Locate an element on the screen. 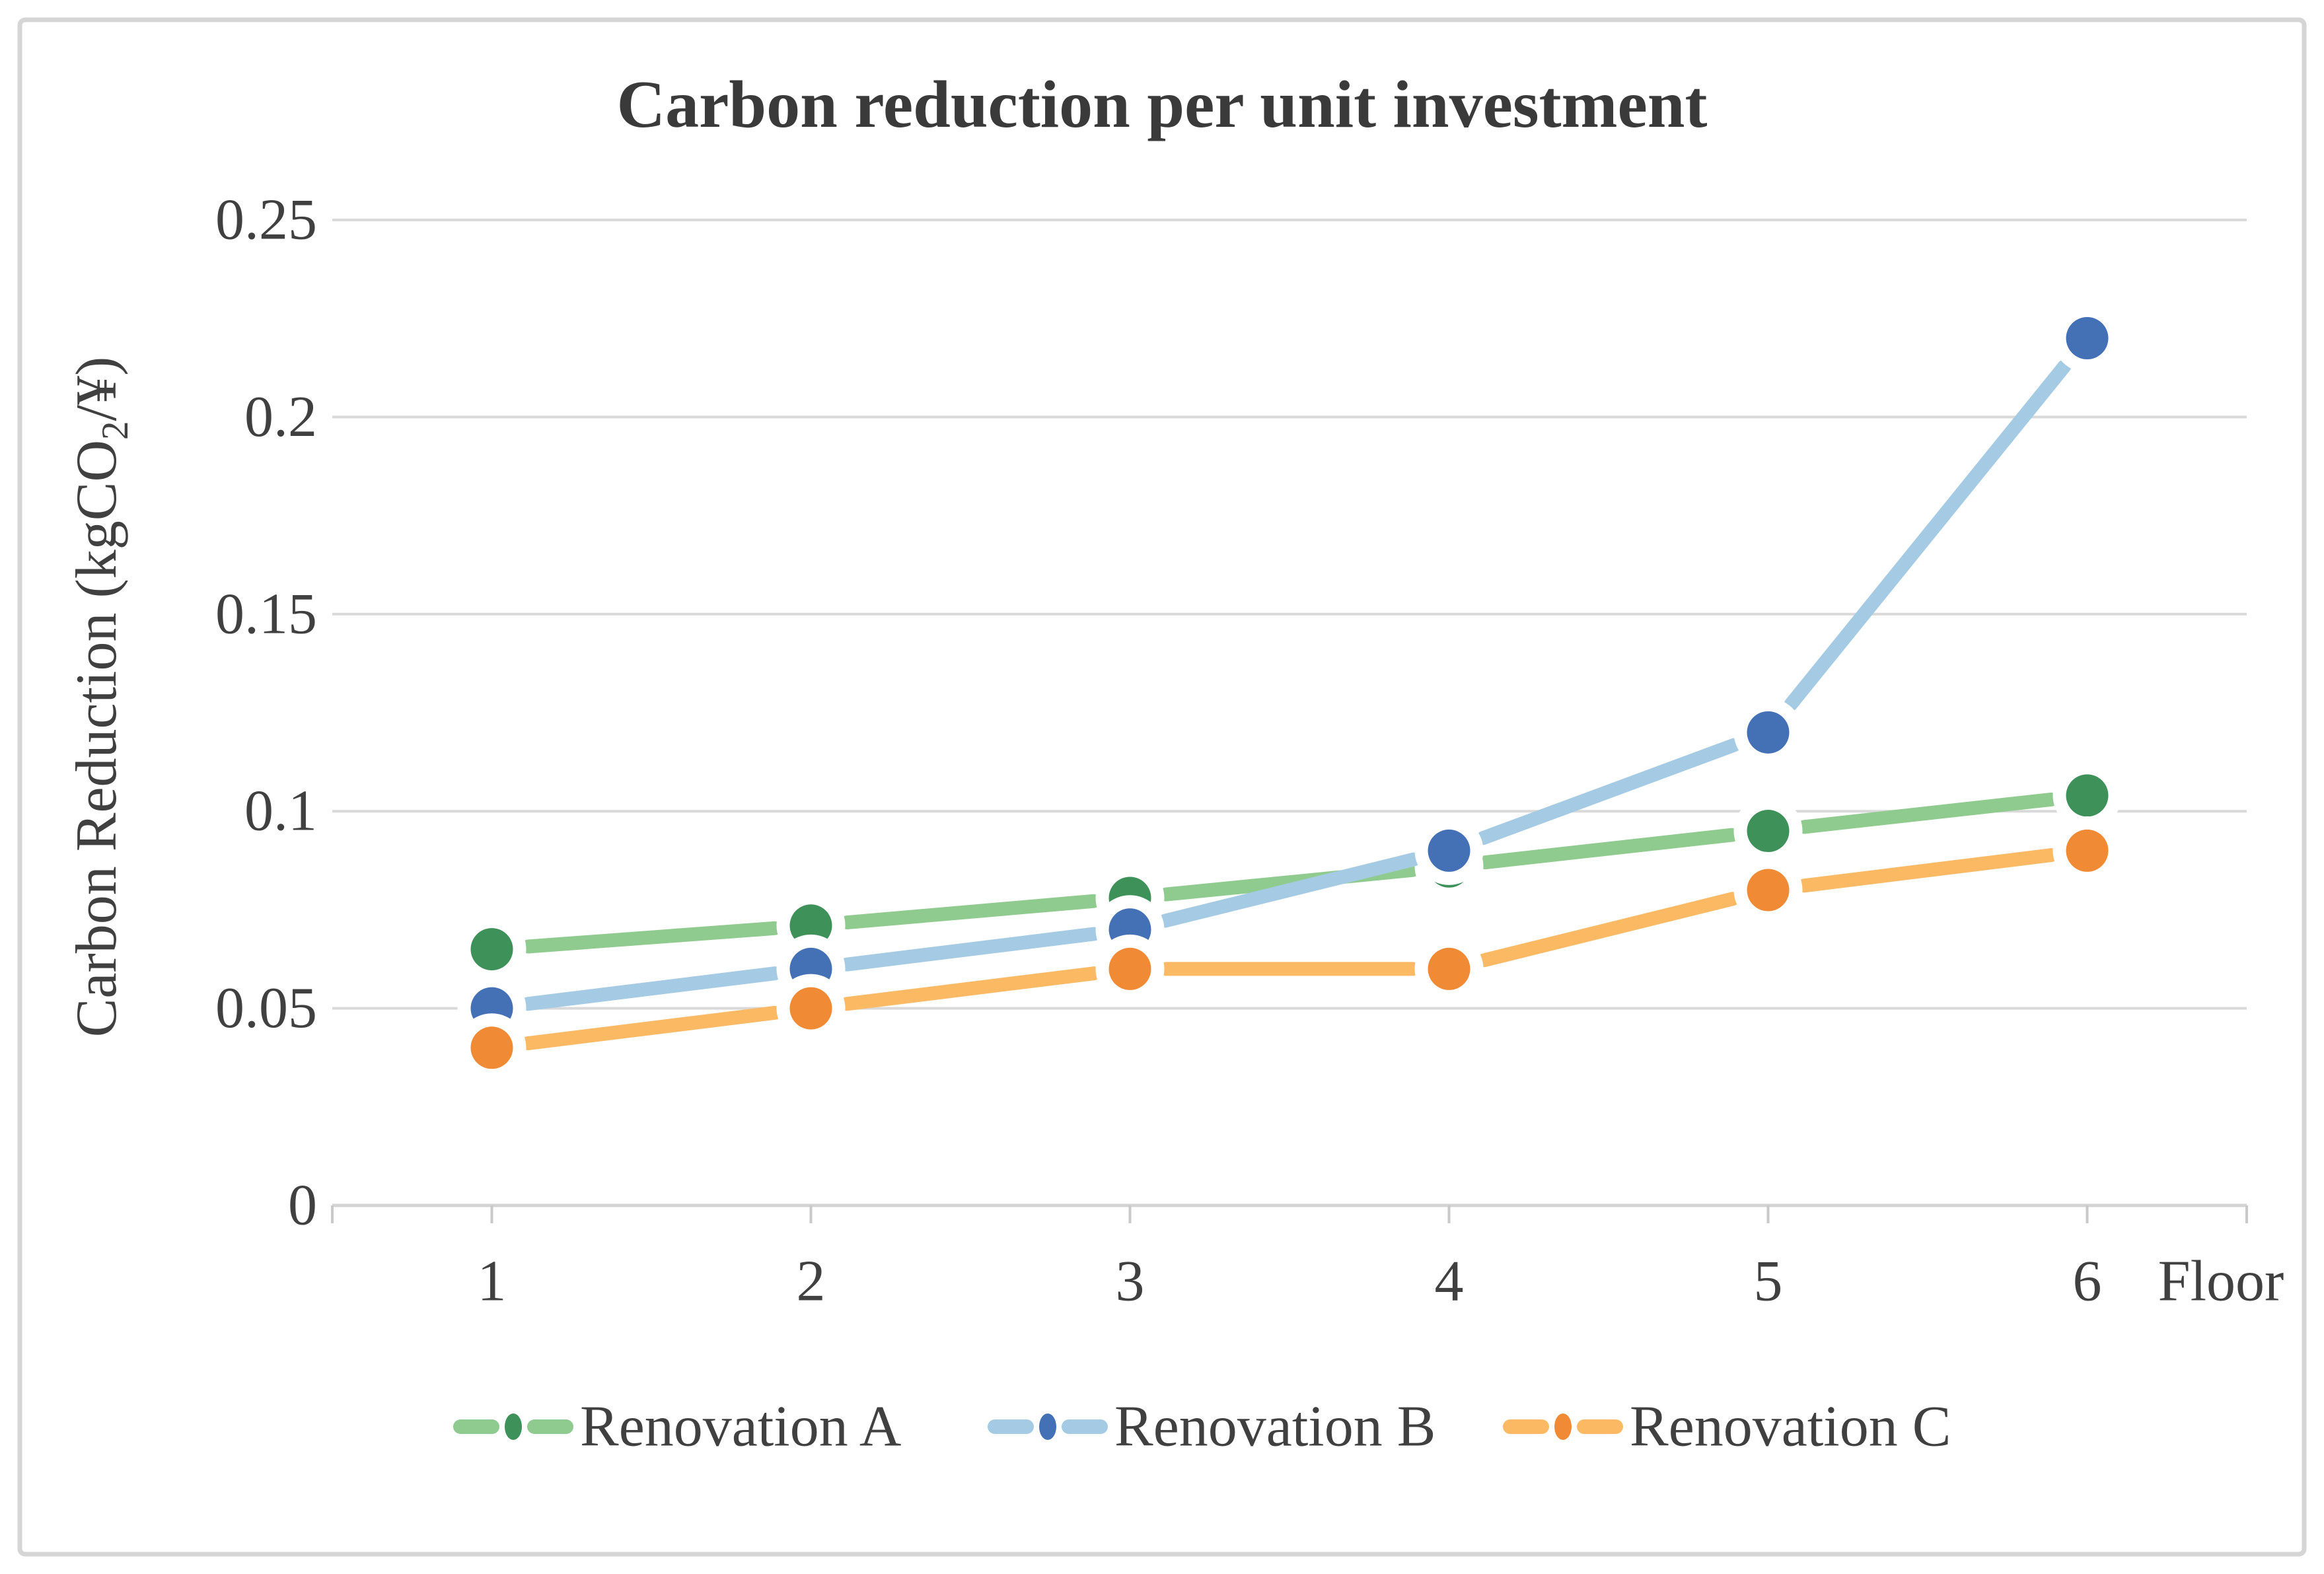 The image size is (2324, 1574). legend: Renovation A Renovation B Renovation C is located at coordinates (1202, 1427).